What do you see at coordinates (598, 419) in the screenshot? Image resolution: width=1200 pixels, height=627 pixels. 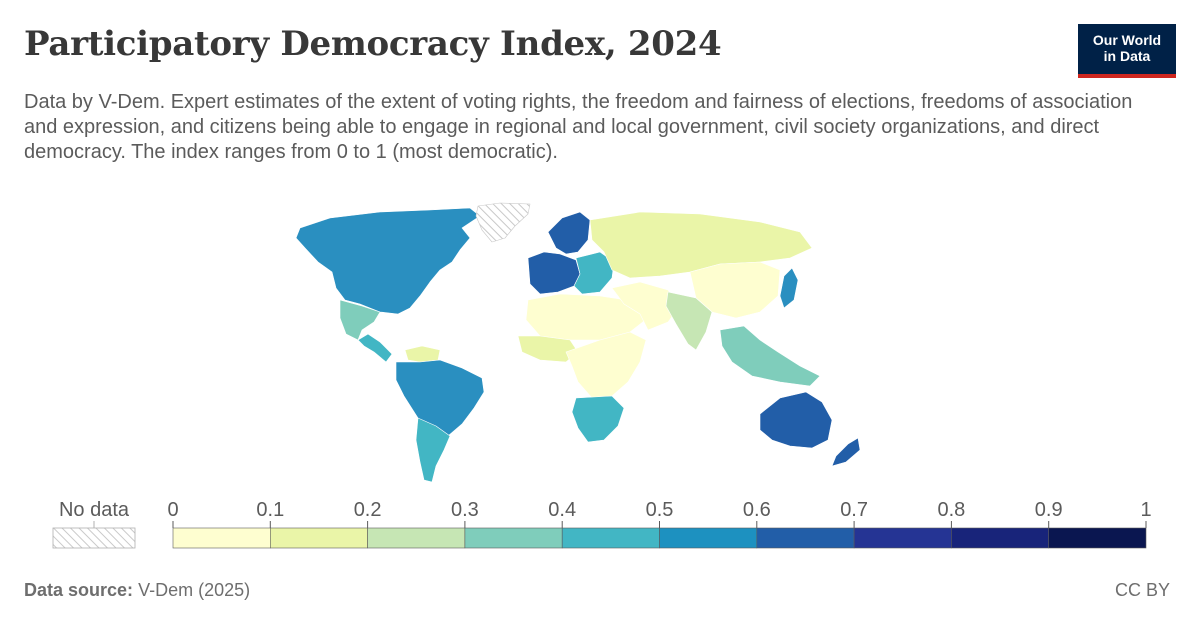 I see `region-southern-africa` at bounding box center [598, 419].